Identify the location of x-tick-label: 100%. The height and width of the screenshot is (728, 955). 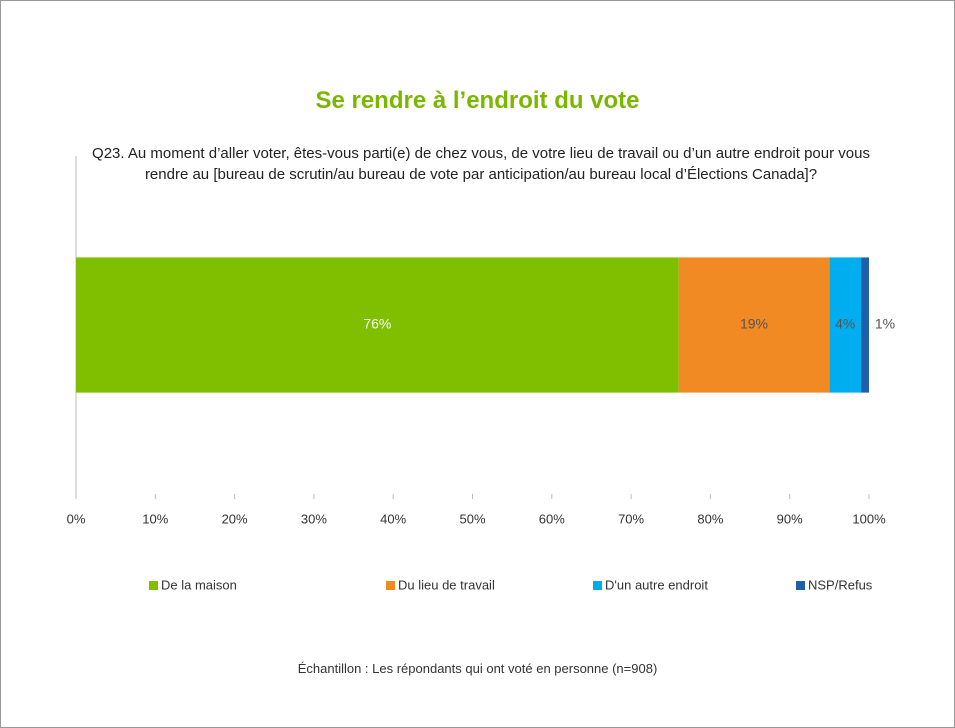
(869, 518).